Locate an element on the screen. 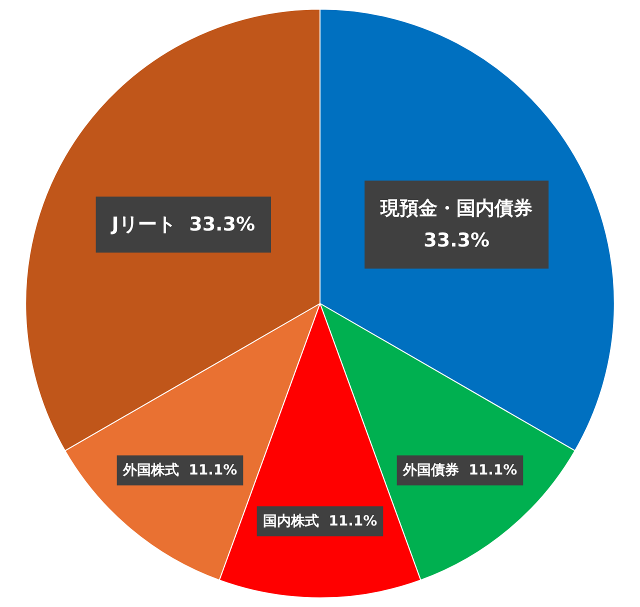 The image size is (640, 607). slice-label: 現預金・国内債券 is located at coordinates (456, 209).